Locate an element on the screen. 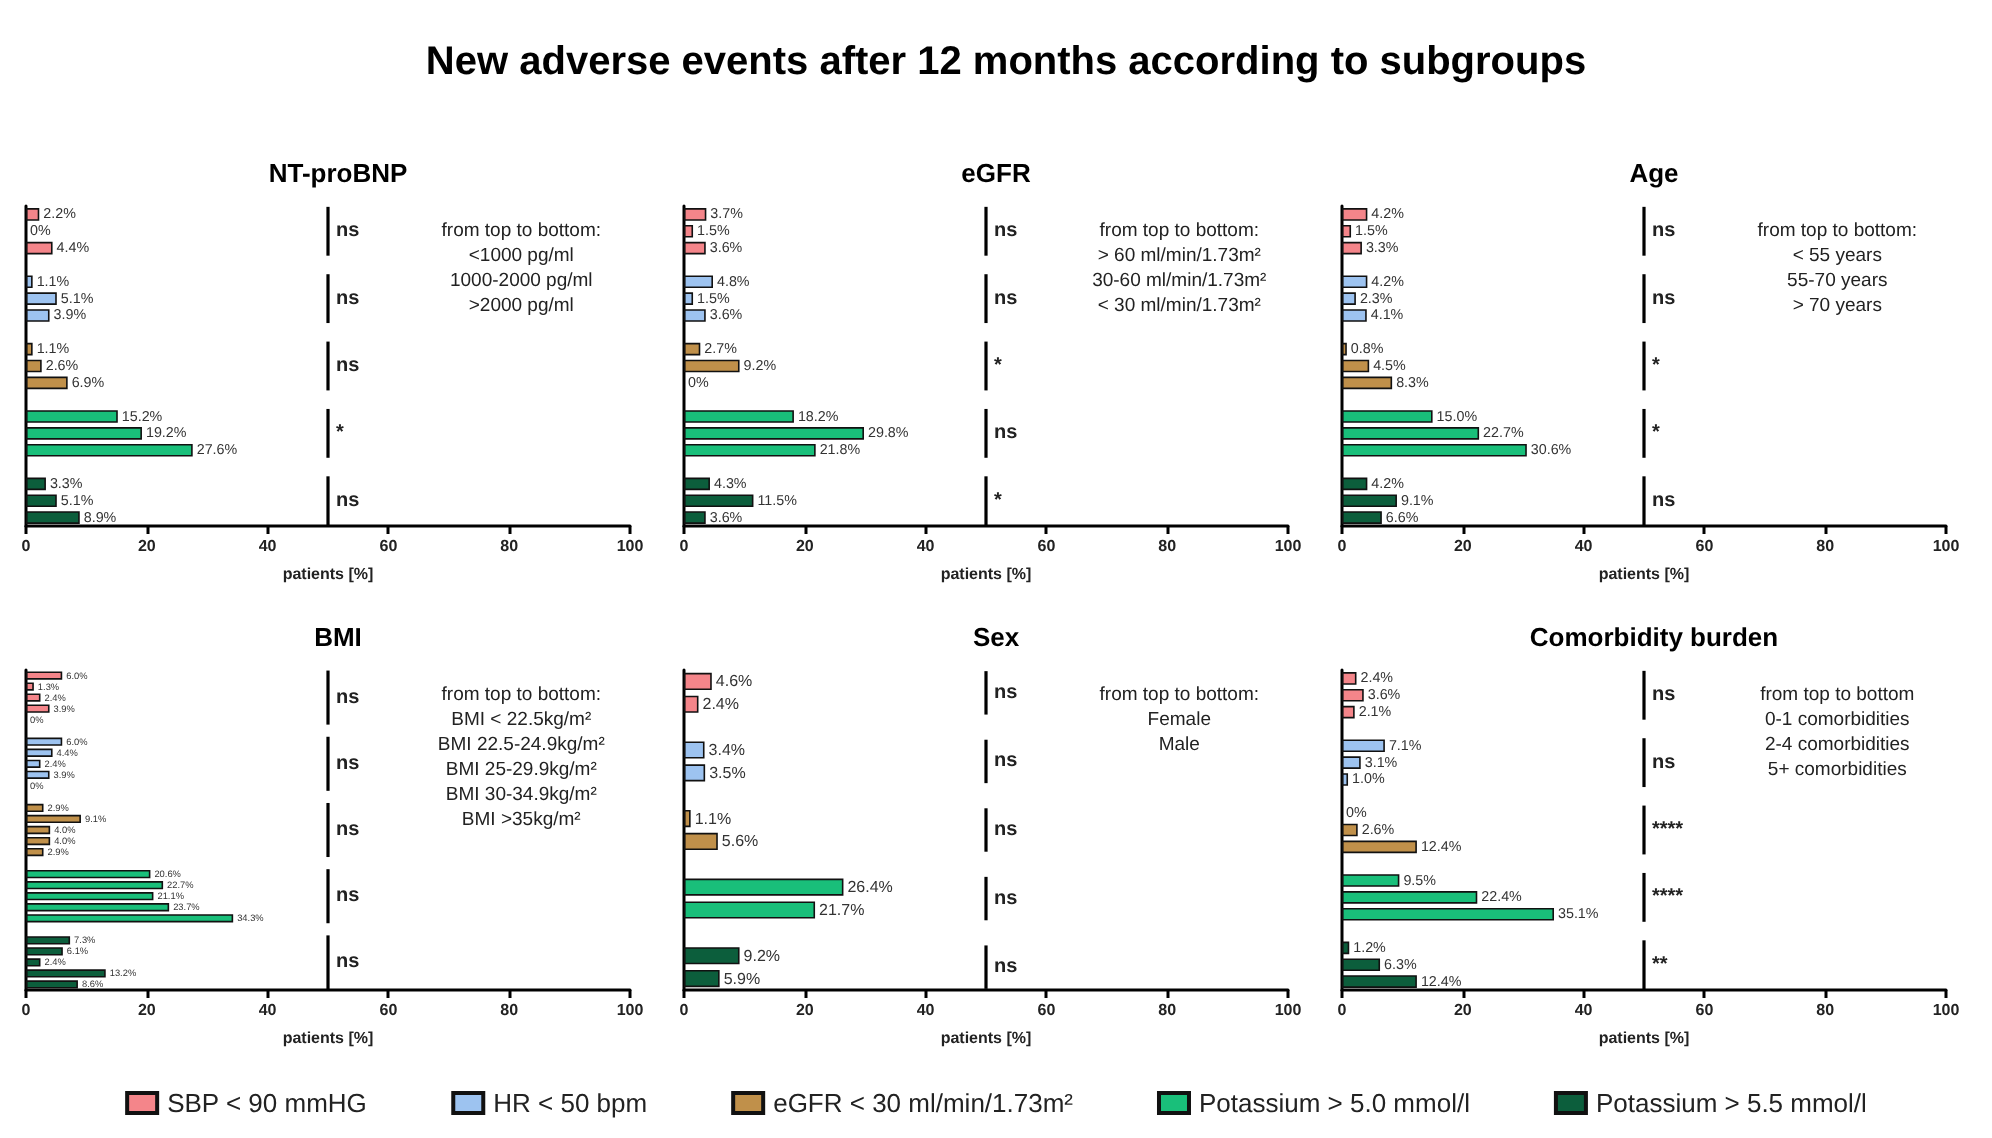 The width and height of the screenshot is (1992, 1138). annotation: from top to bottom 0-1 comorbidities 2-4 comorbidities 5+ comorbidities is located at coordinates (1837, 732).